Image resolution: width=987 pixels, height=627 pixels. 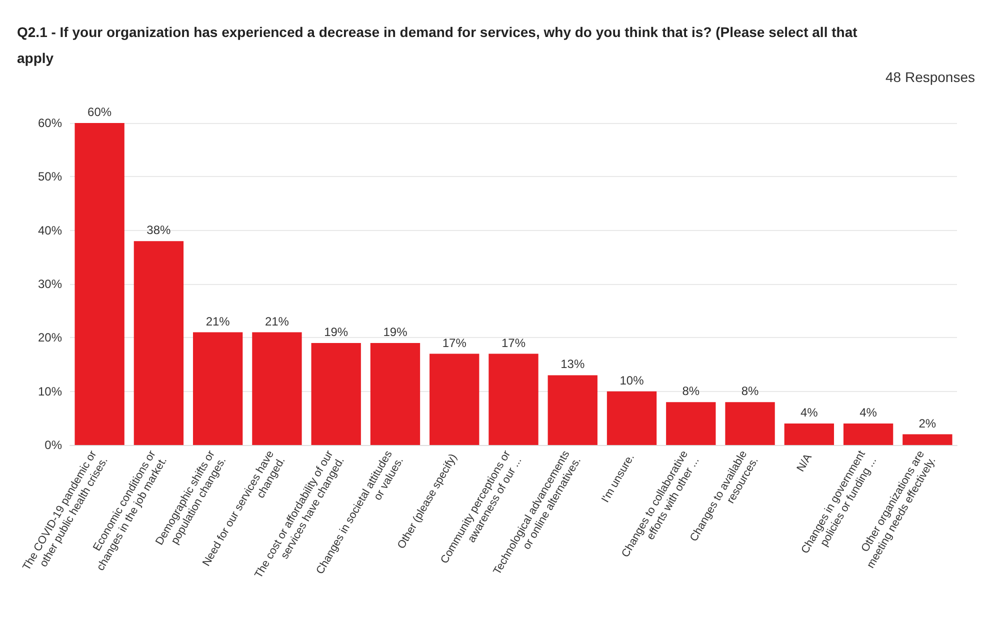 What do you see at coordinates (50, 230) in the screenshot?
I see `y-tick-label: 40%` at bounding box center [50, 230].